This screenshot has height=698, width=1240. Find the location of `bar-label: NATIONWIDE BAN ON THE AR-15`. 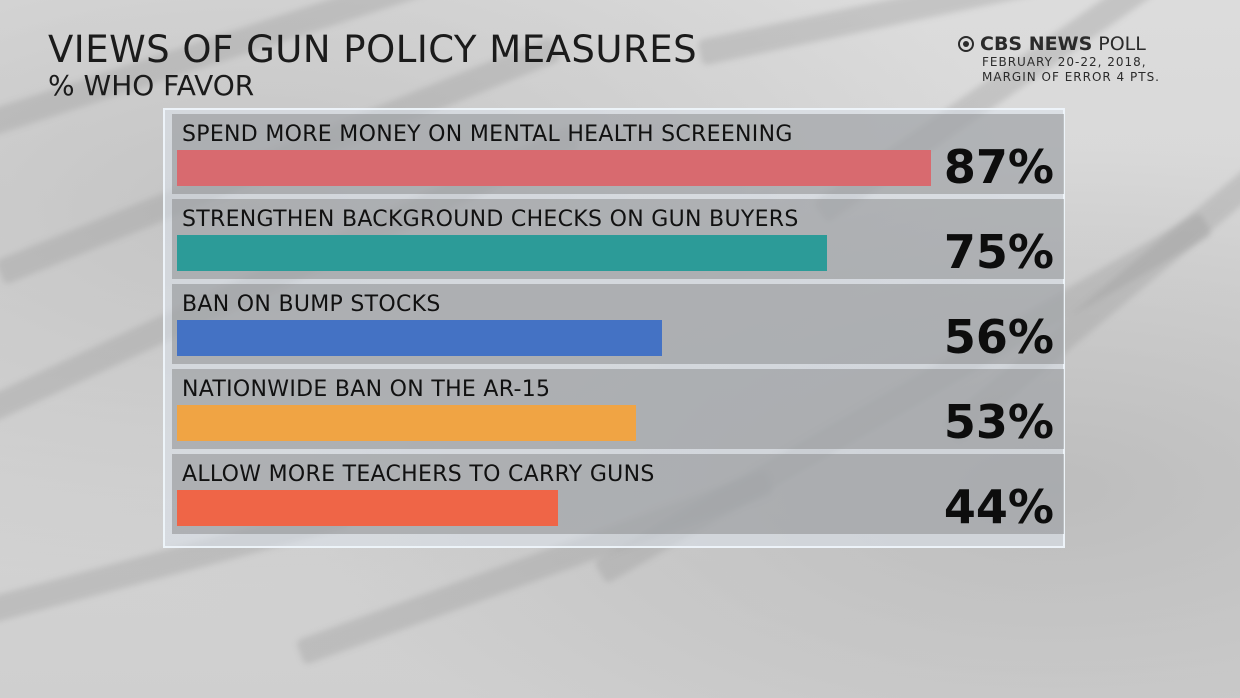

bar-label: NATIONWIDE BAN ON THE AR-15 is located at coordinates (366, 389).